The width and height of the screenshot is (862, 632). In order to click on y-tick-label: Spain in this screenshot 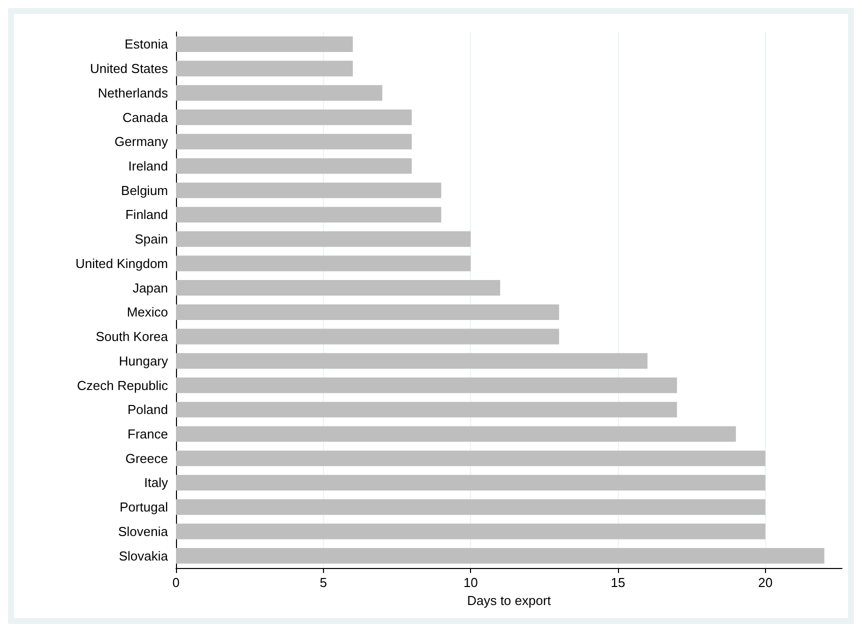, I will do `click(151, 239)`.